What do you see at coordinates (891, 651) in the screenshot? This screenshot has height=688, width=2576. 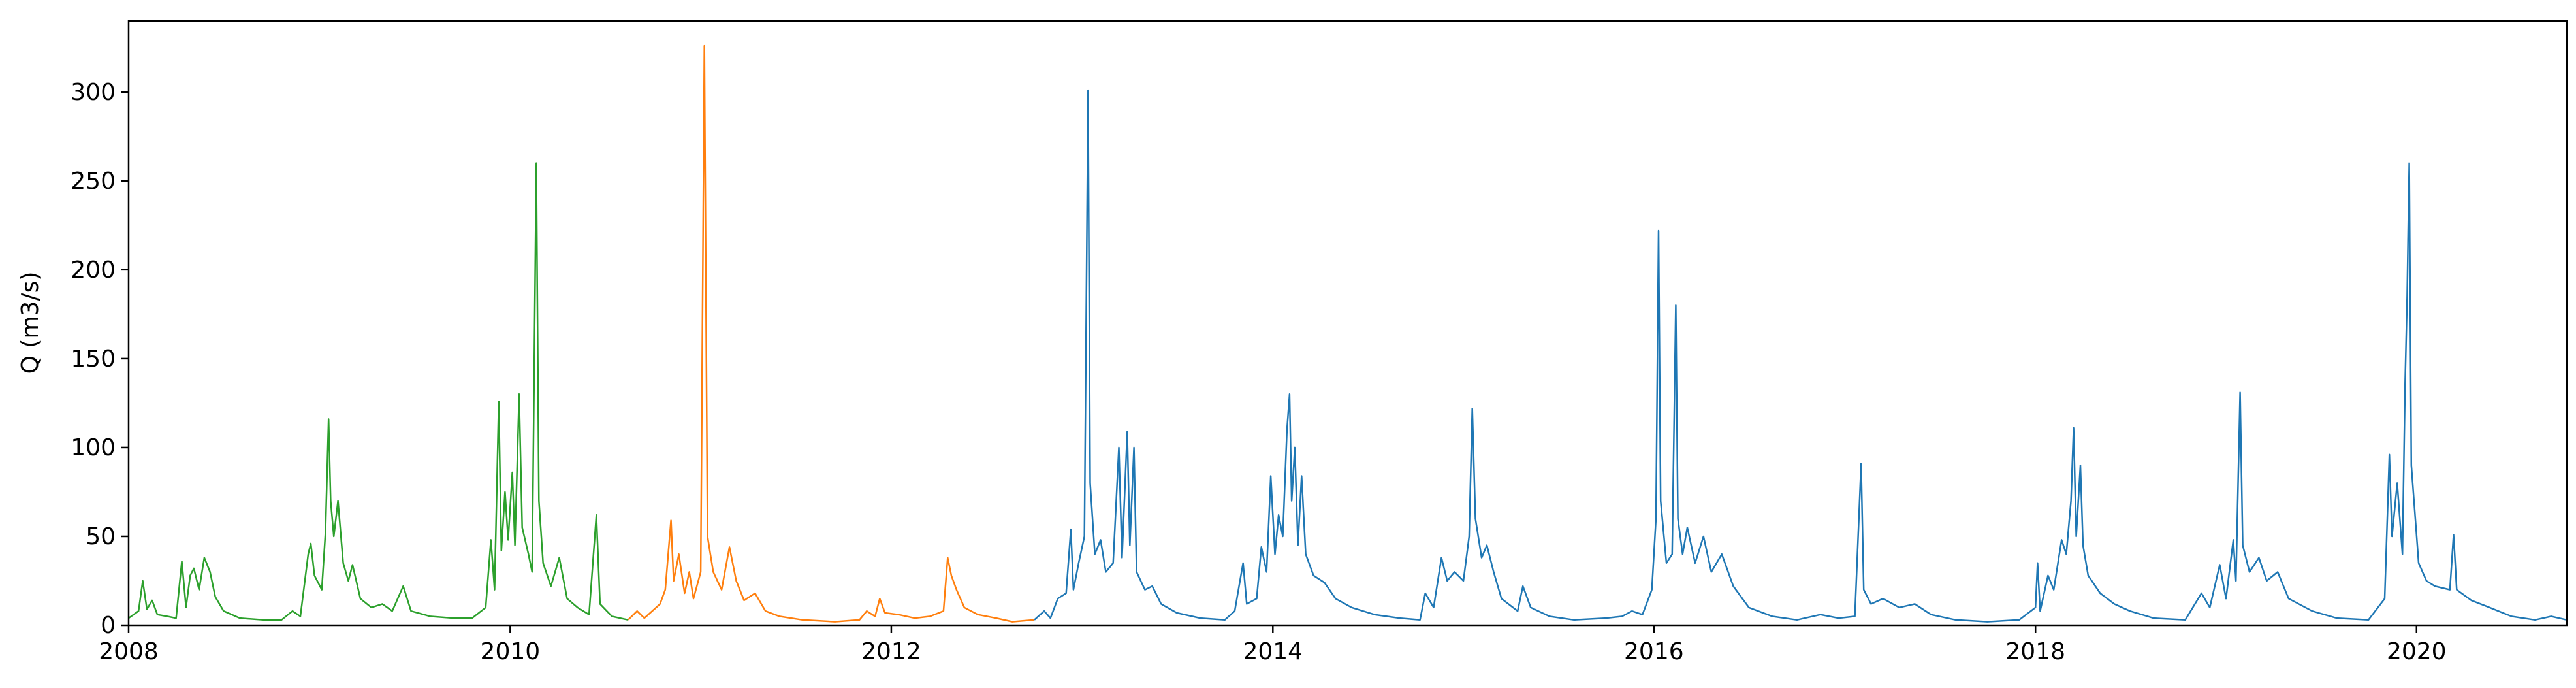 I see `x-tick-label: 2012` at bounding box center [891, 651].